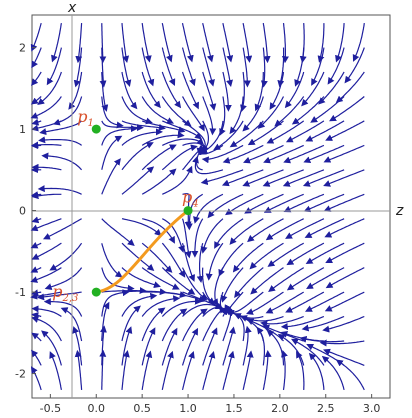 This screenshot has height=418, width=412. I want to click on y-tick-label: -1, so click(20, 292).